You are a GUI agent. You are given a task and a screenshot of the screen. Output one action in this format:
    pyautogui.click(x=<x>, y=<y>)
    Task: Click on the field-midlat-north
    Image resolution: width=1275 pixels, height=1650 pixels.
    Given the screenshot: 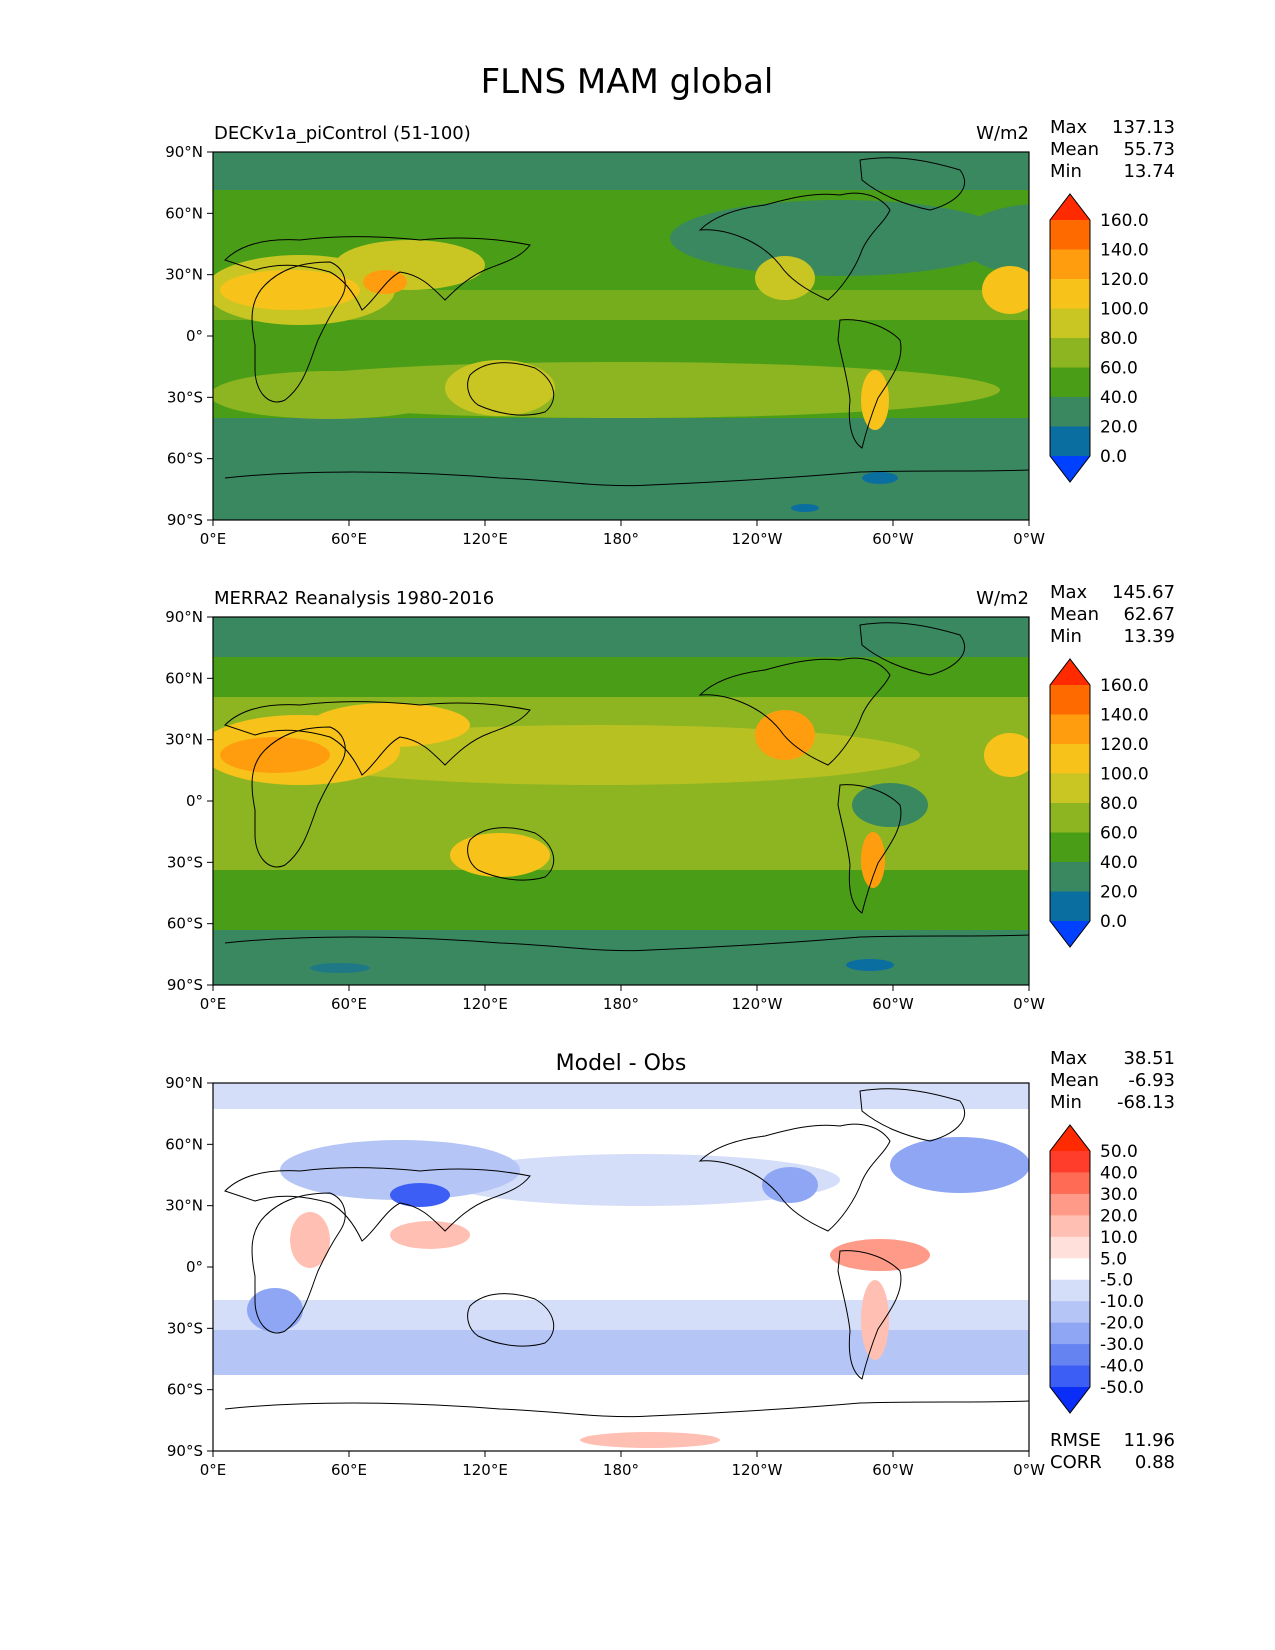 What is the action you would take?
    pyautogui.click(x=621, y=677)
    